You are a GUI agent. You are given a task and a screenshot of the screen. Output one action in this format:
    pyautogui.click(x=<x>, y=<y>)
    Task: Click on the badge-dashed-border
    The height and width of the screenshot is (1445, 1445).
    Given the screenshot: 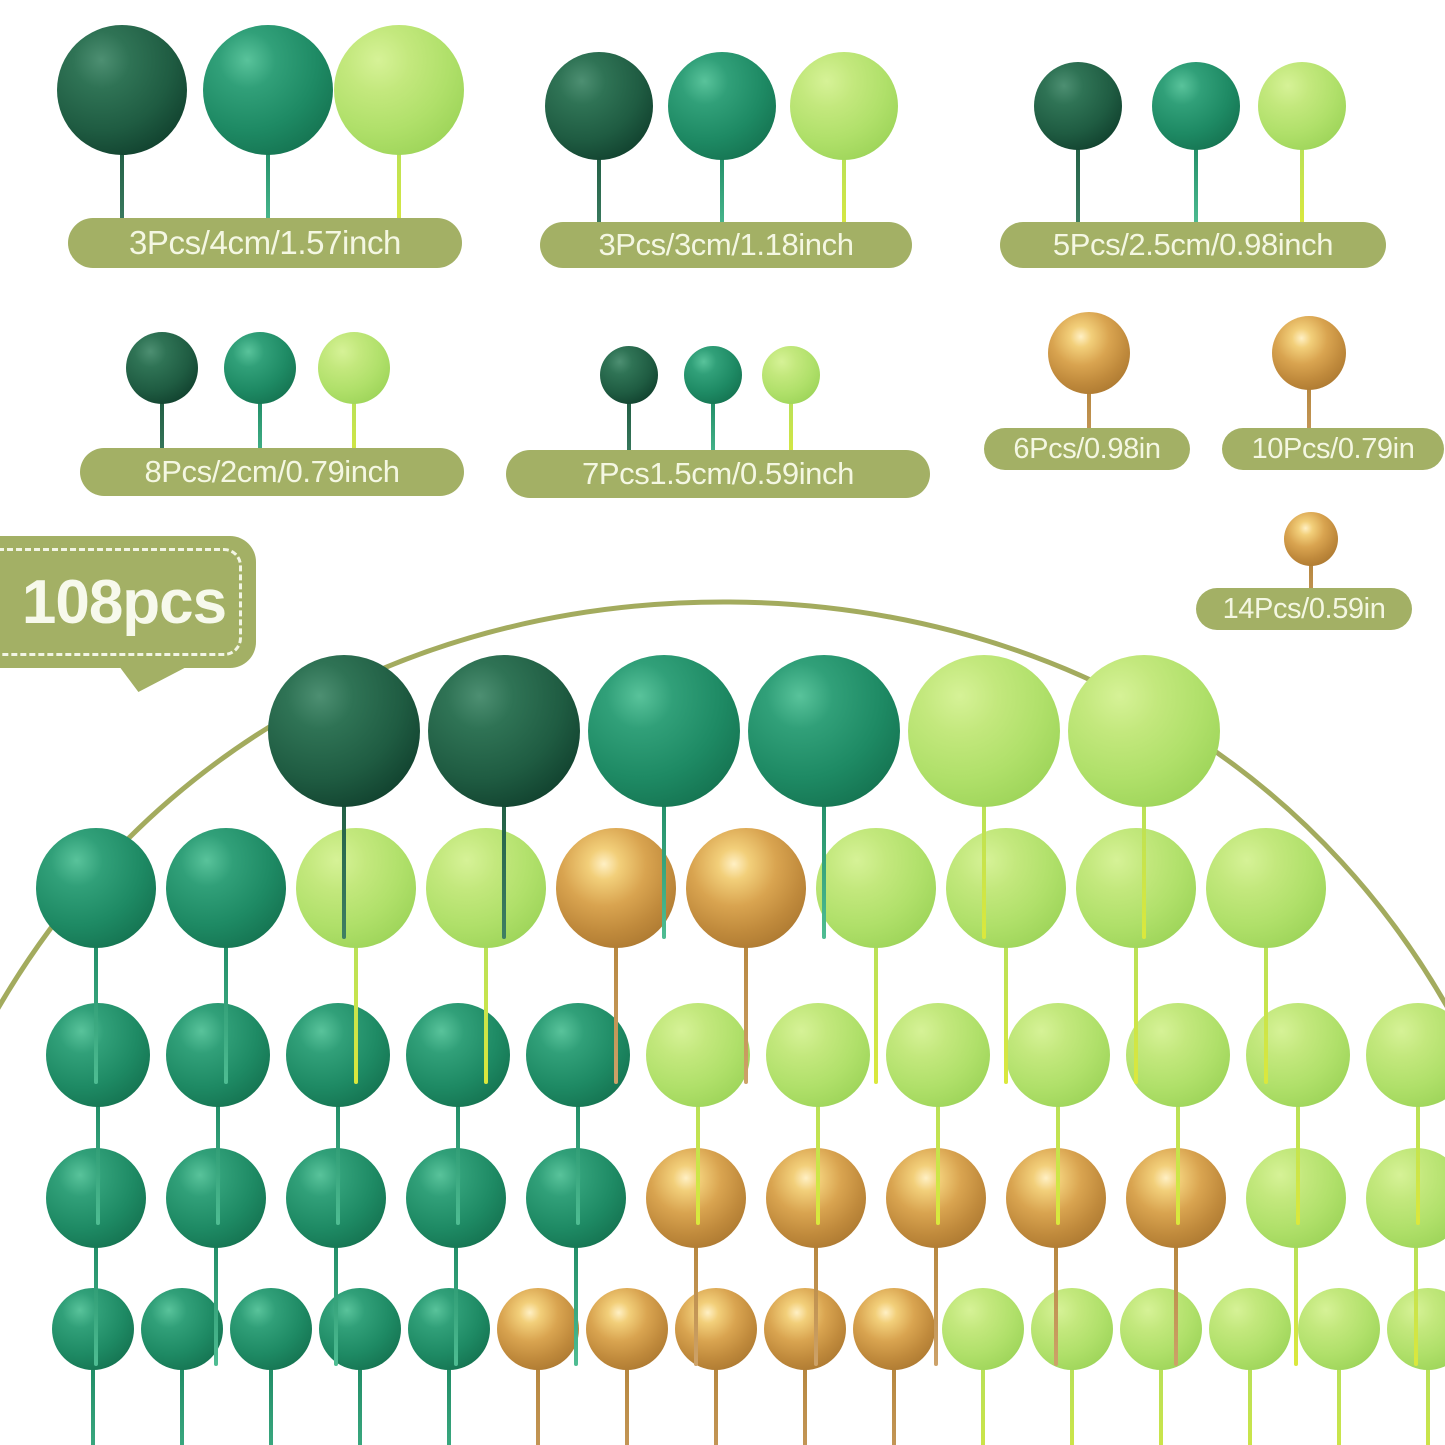 What is the action you would take?
    pyautogui.click(x=121, y=602)
    